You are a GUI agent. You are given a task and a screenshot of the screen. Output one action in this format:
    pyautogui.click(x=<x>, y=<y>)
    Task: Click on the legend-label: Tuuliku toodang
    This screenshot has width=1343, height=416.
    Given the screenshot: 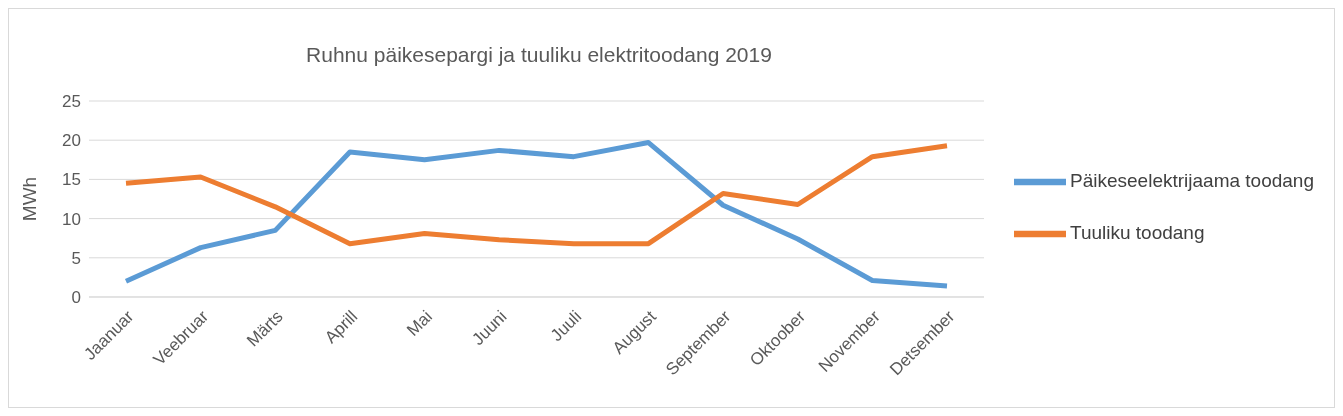 What is the action you would take?
    pyautogui.click(x=1137, y=233)
    